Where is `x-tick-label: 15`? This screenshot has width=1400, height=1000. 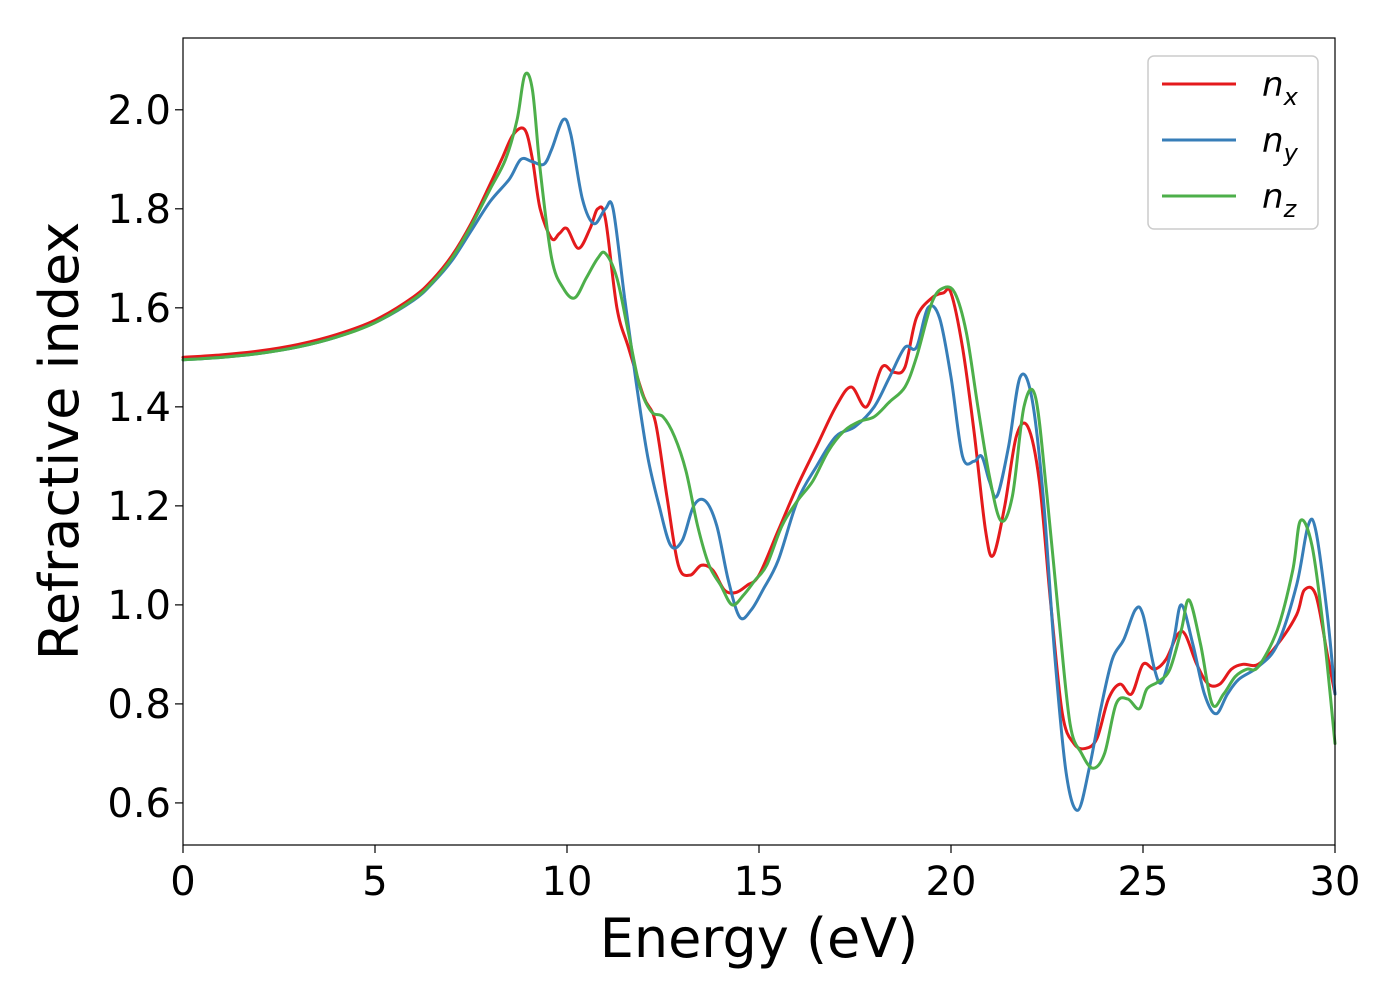 x-tick-label: 15 is located at coordinates (759, 882).